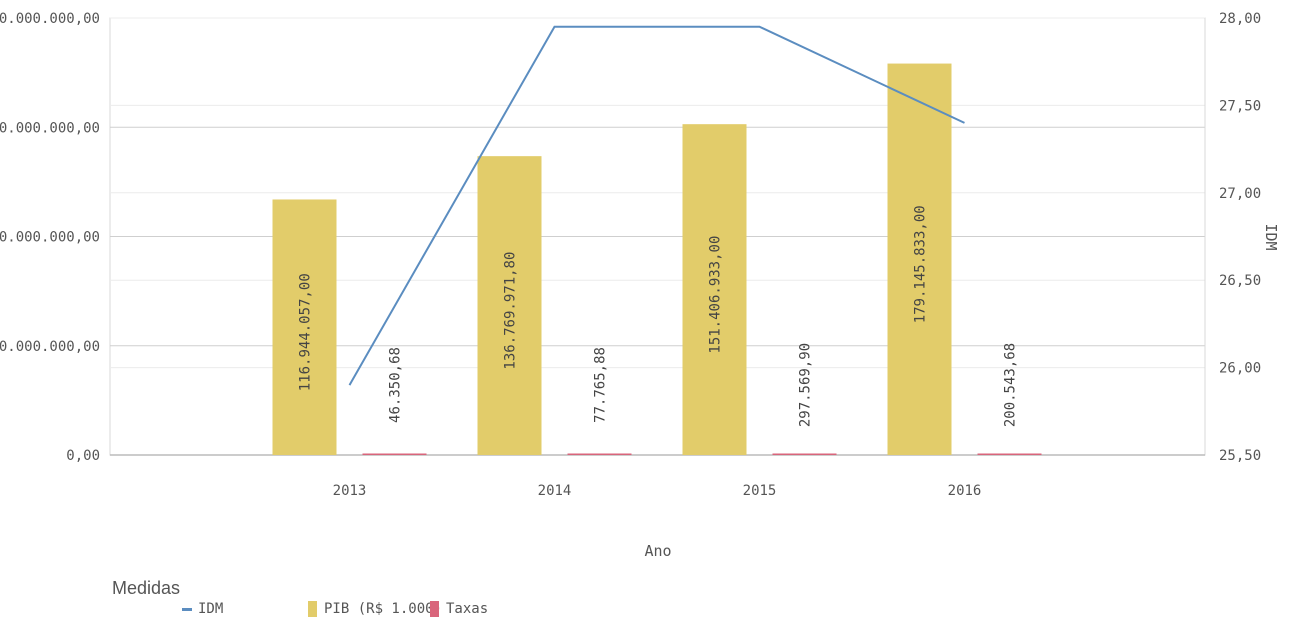 Image resolution: width=1289 pixels, height=630 pixels. I want to click on y2-tick-label: 26,50, so click(1240, 281).